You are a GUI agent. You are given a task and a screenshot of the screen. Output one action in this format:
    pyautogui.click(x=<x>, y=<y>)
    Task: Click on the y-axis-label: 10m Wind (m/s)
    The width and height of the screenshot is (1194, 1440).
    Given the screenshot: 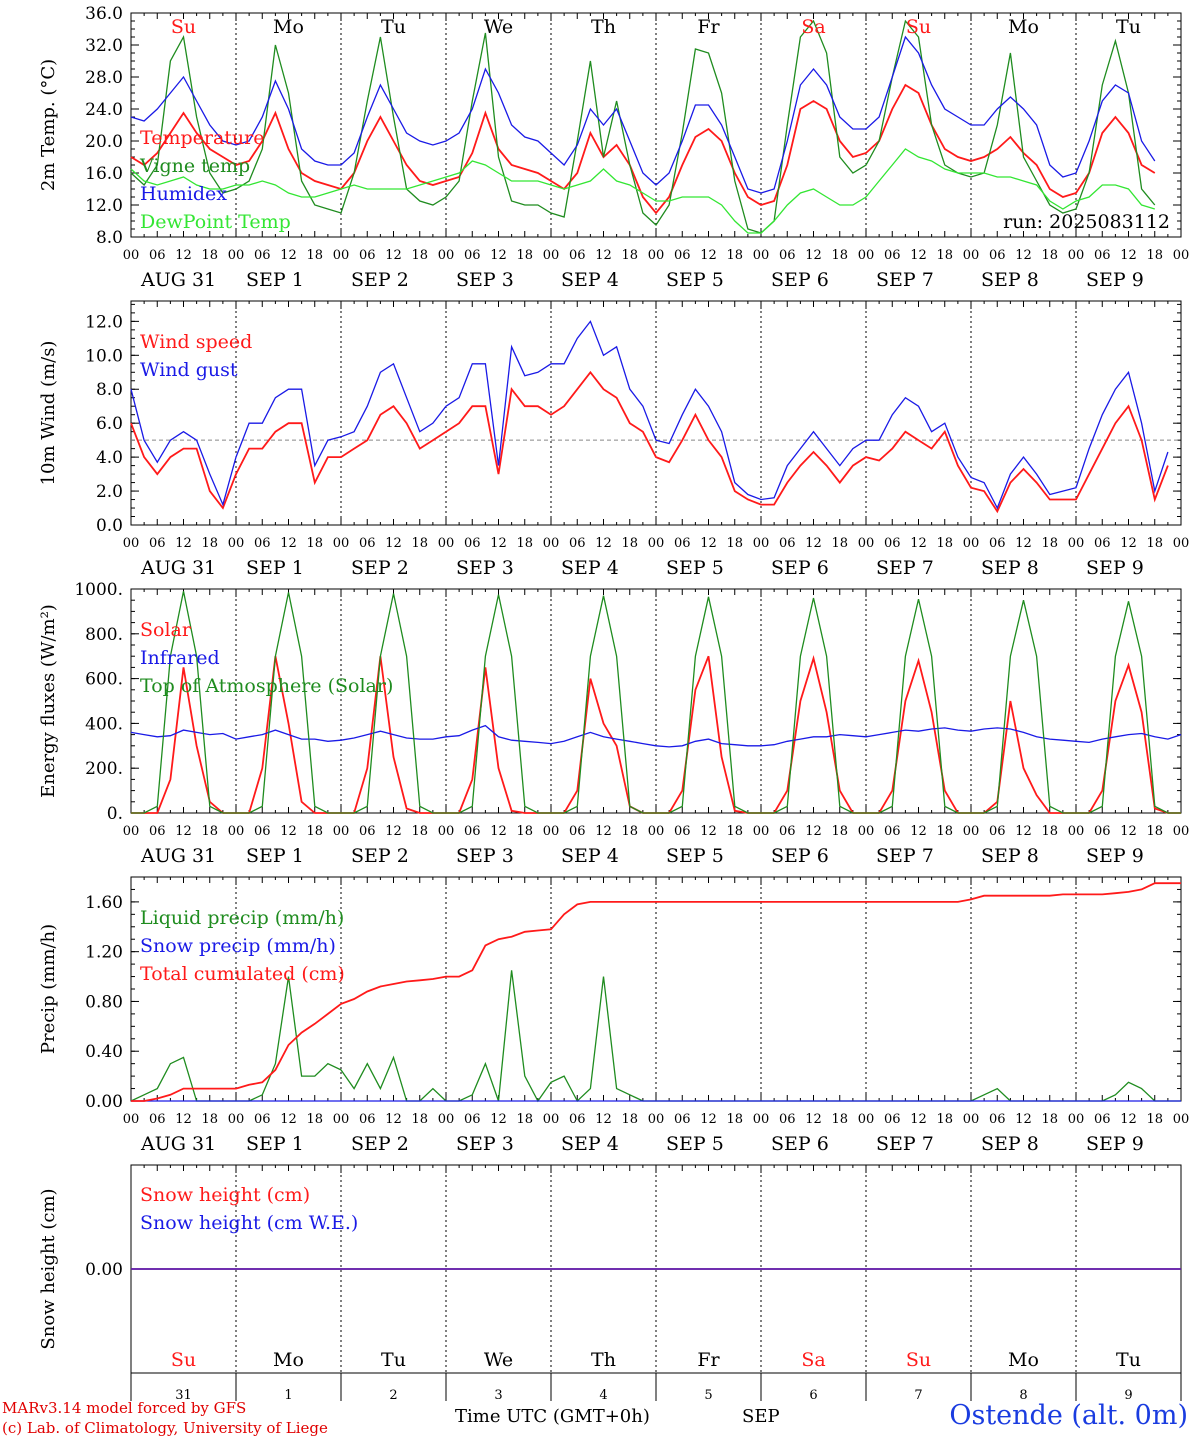 What is the action you would take?
    pyautogui.click(x=48, y=413)
    